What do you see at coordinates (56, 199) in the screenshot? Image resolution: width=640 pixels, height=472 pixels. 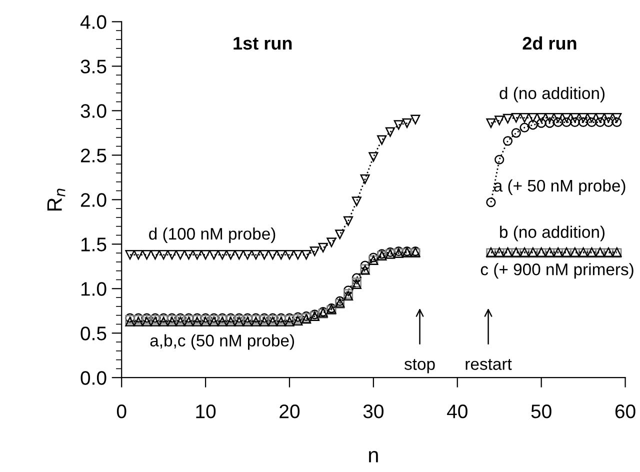 I see `y-axis-title: R$_{n}$` at bounding box center [56, 199].